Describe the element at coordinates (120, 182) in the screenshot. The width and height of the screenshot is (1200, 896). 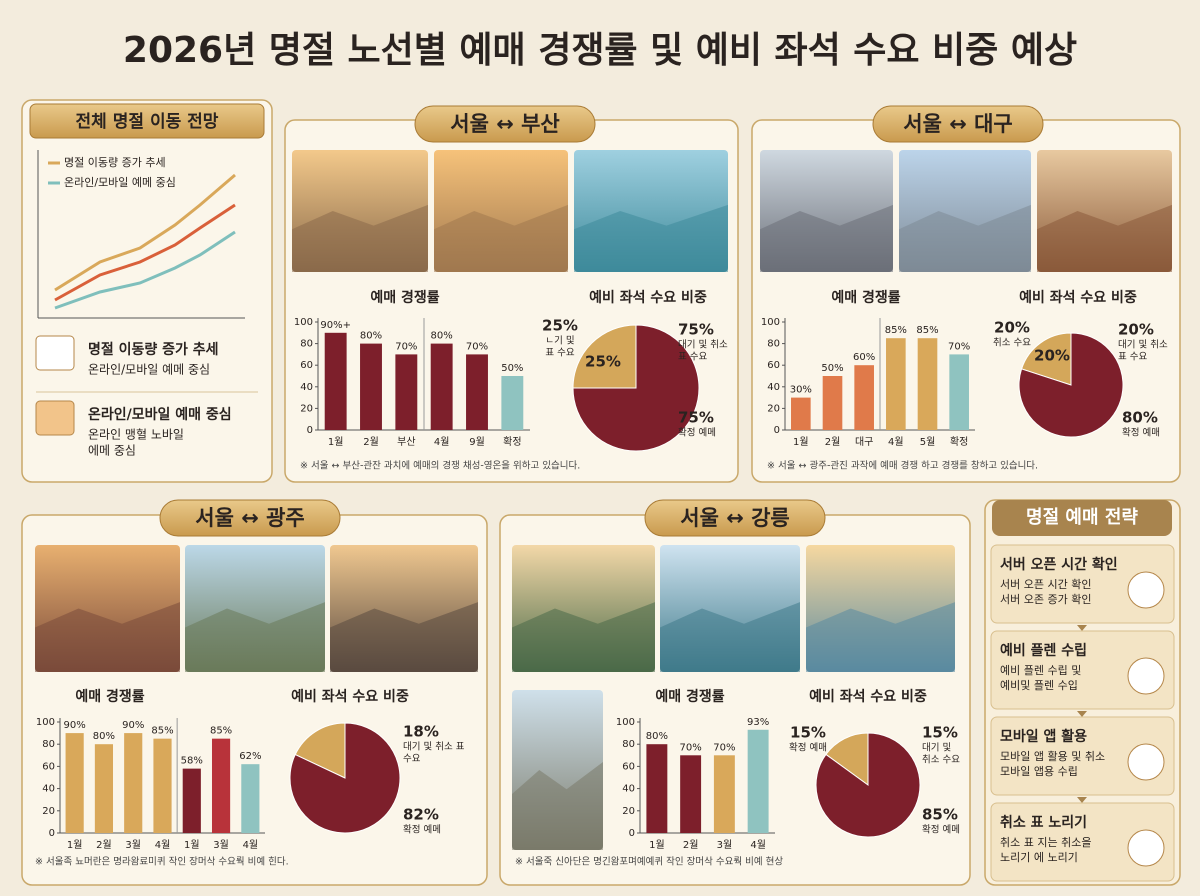
I see `legend-label: 온라인/모바일 예메 중심` at that location.